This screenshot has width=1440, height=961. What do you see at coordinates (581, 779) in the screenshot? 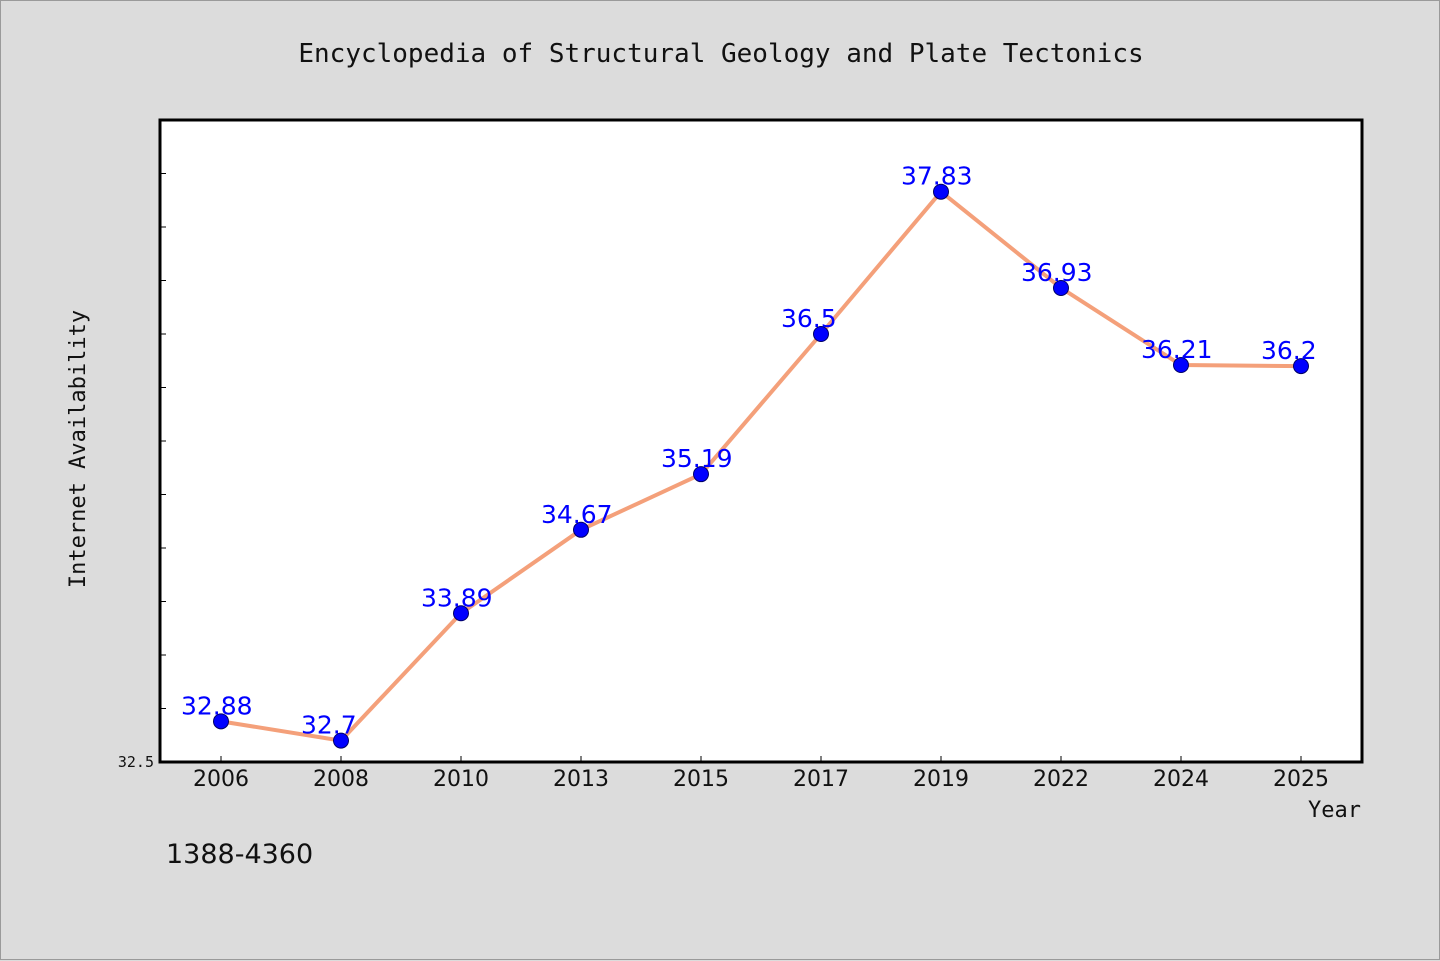
I see `x-tick-label: 2013` at bounding box center [581, 779].